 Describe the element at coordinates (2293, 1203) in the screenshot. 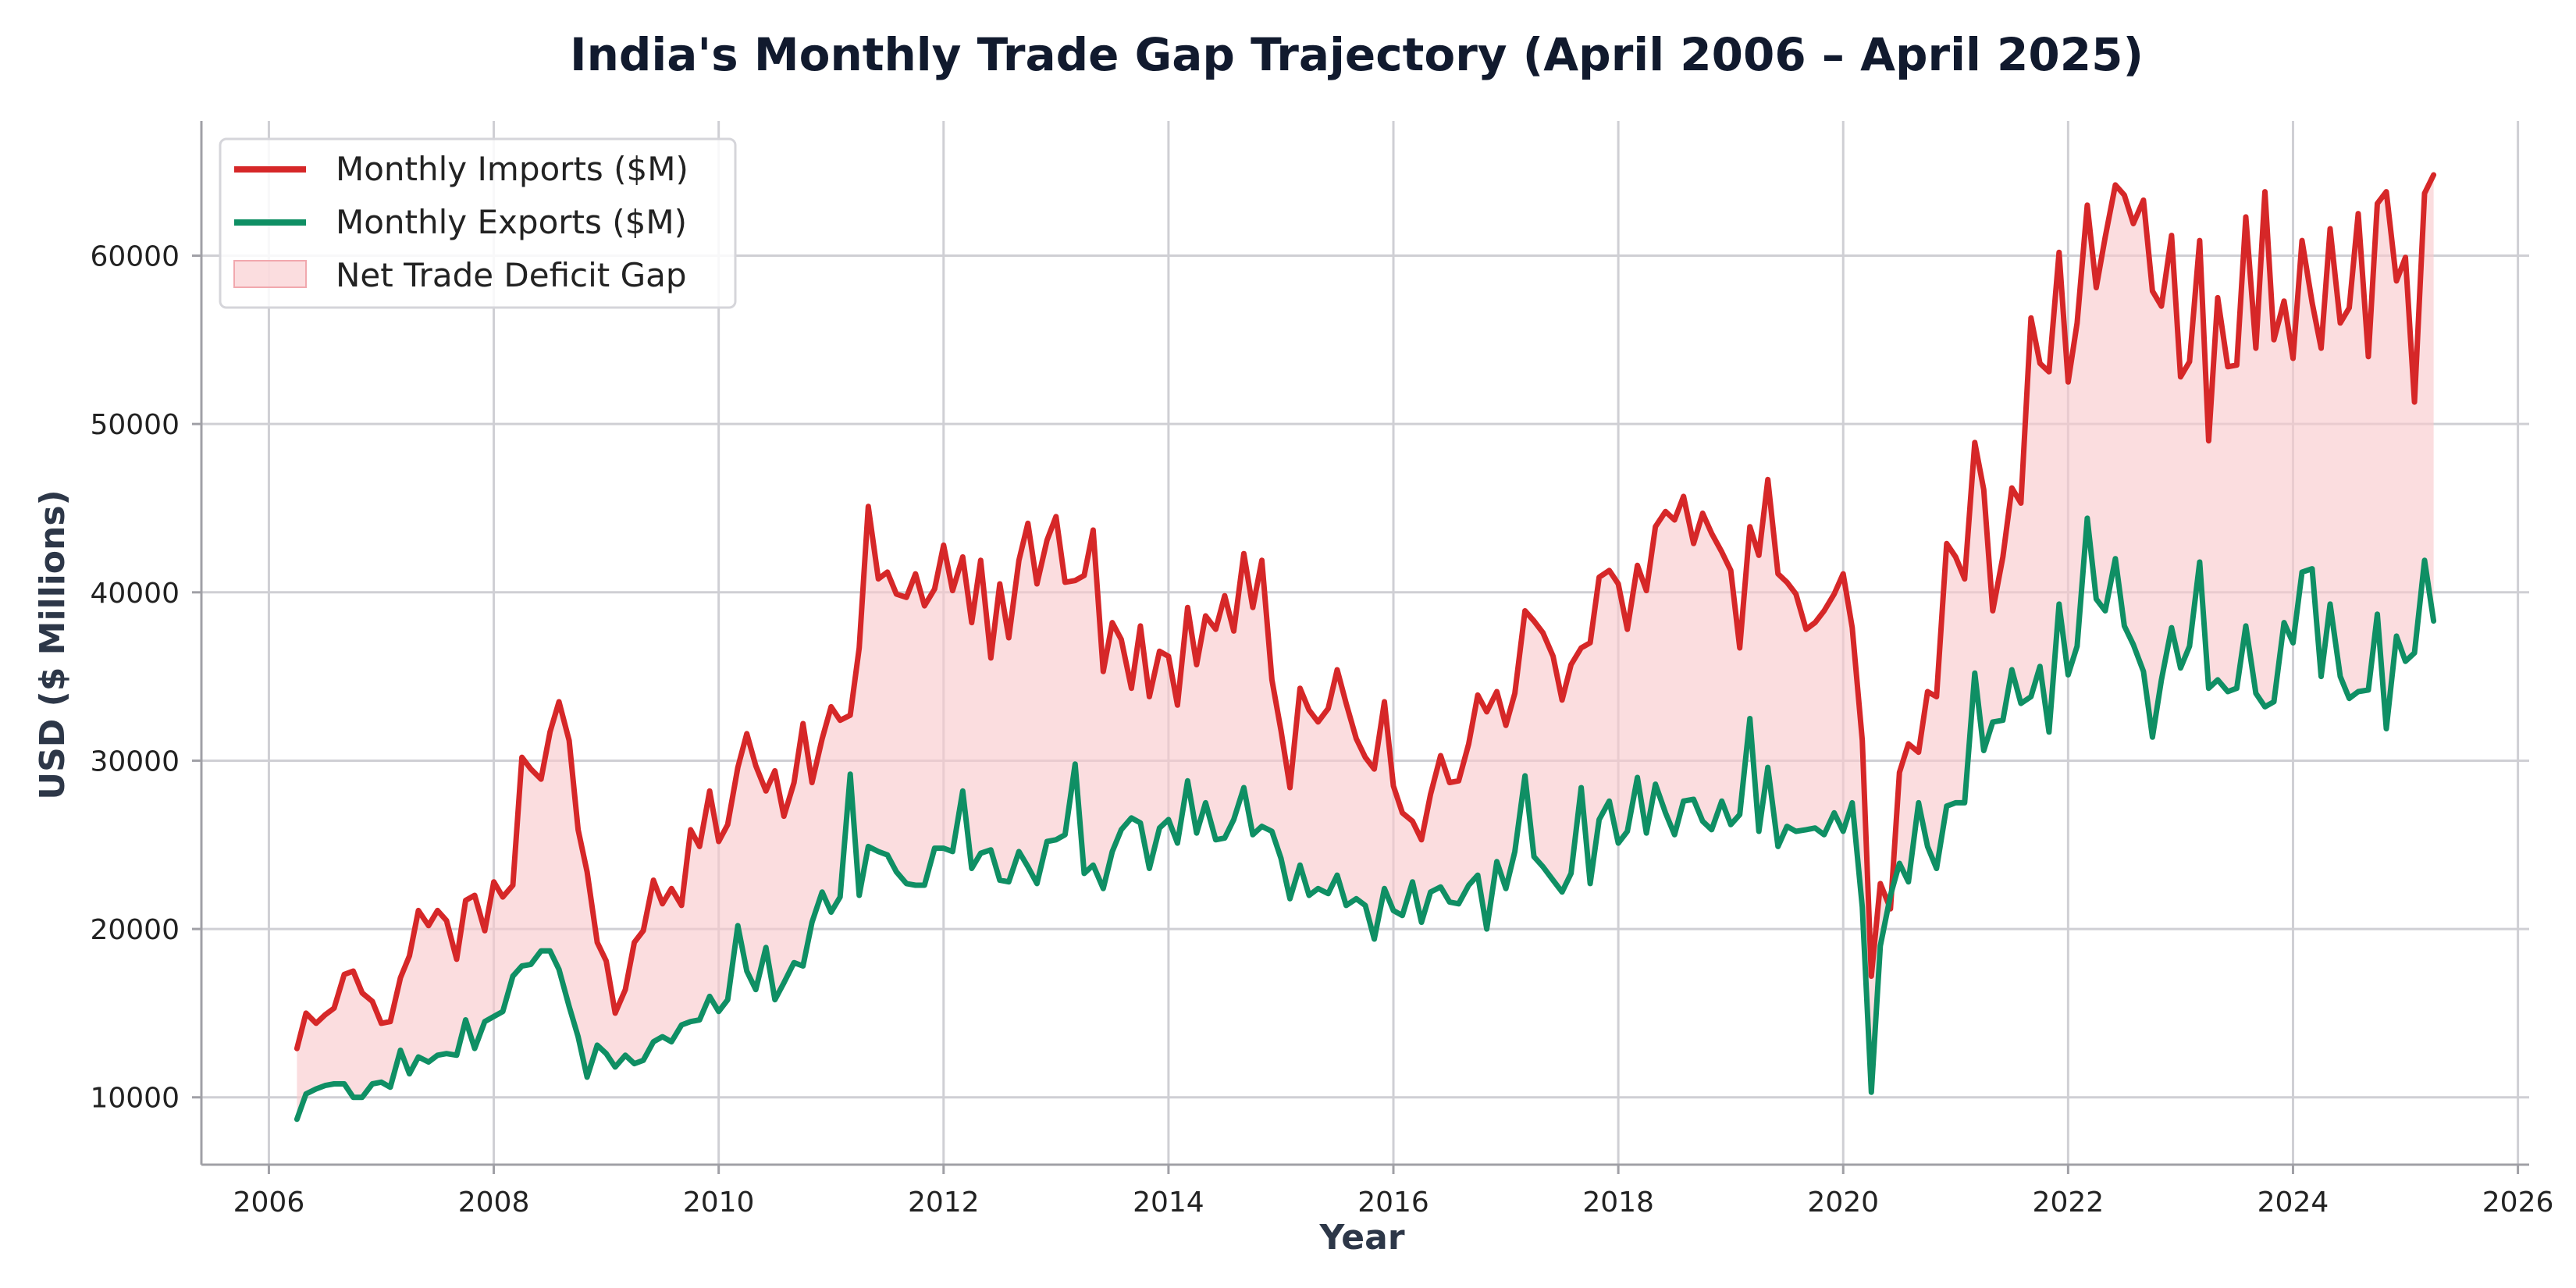

I see `x-tick-label-2024: 2024` at that location.